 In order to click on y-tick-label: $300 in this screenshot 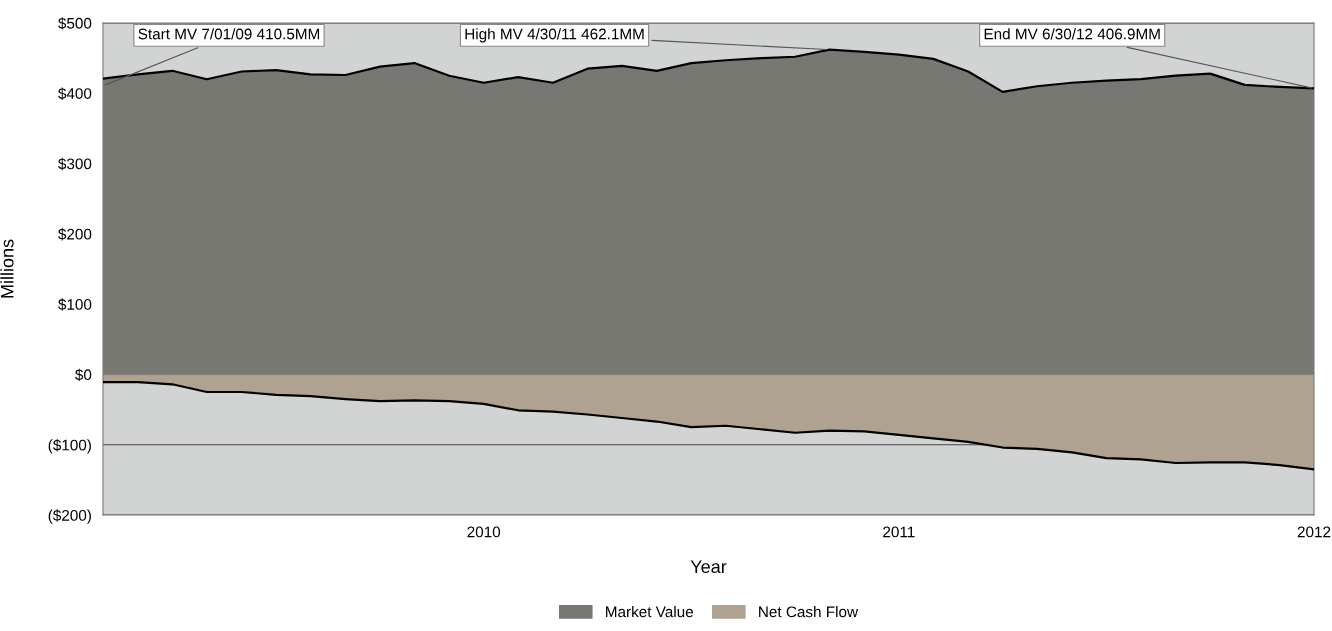, I will do `click(75, 164)`.